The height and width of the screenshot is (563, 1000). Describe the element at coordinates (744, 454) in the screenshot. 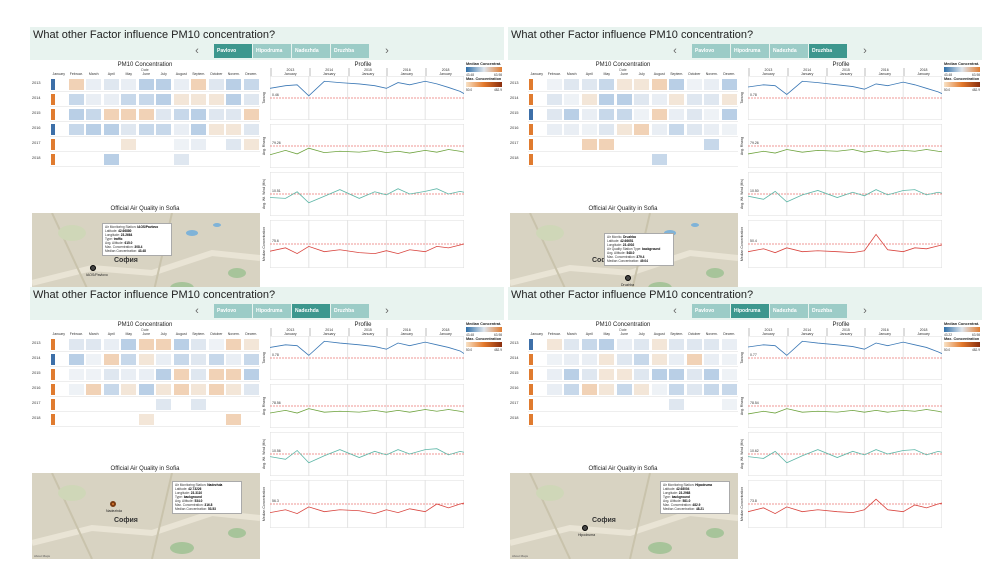

I see `profile-y-axis: Avg. Wt. Wind (ft/s)` at that location.